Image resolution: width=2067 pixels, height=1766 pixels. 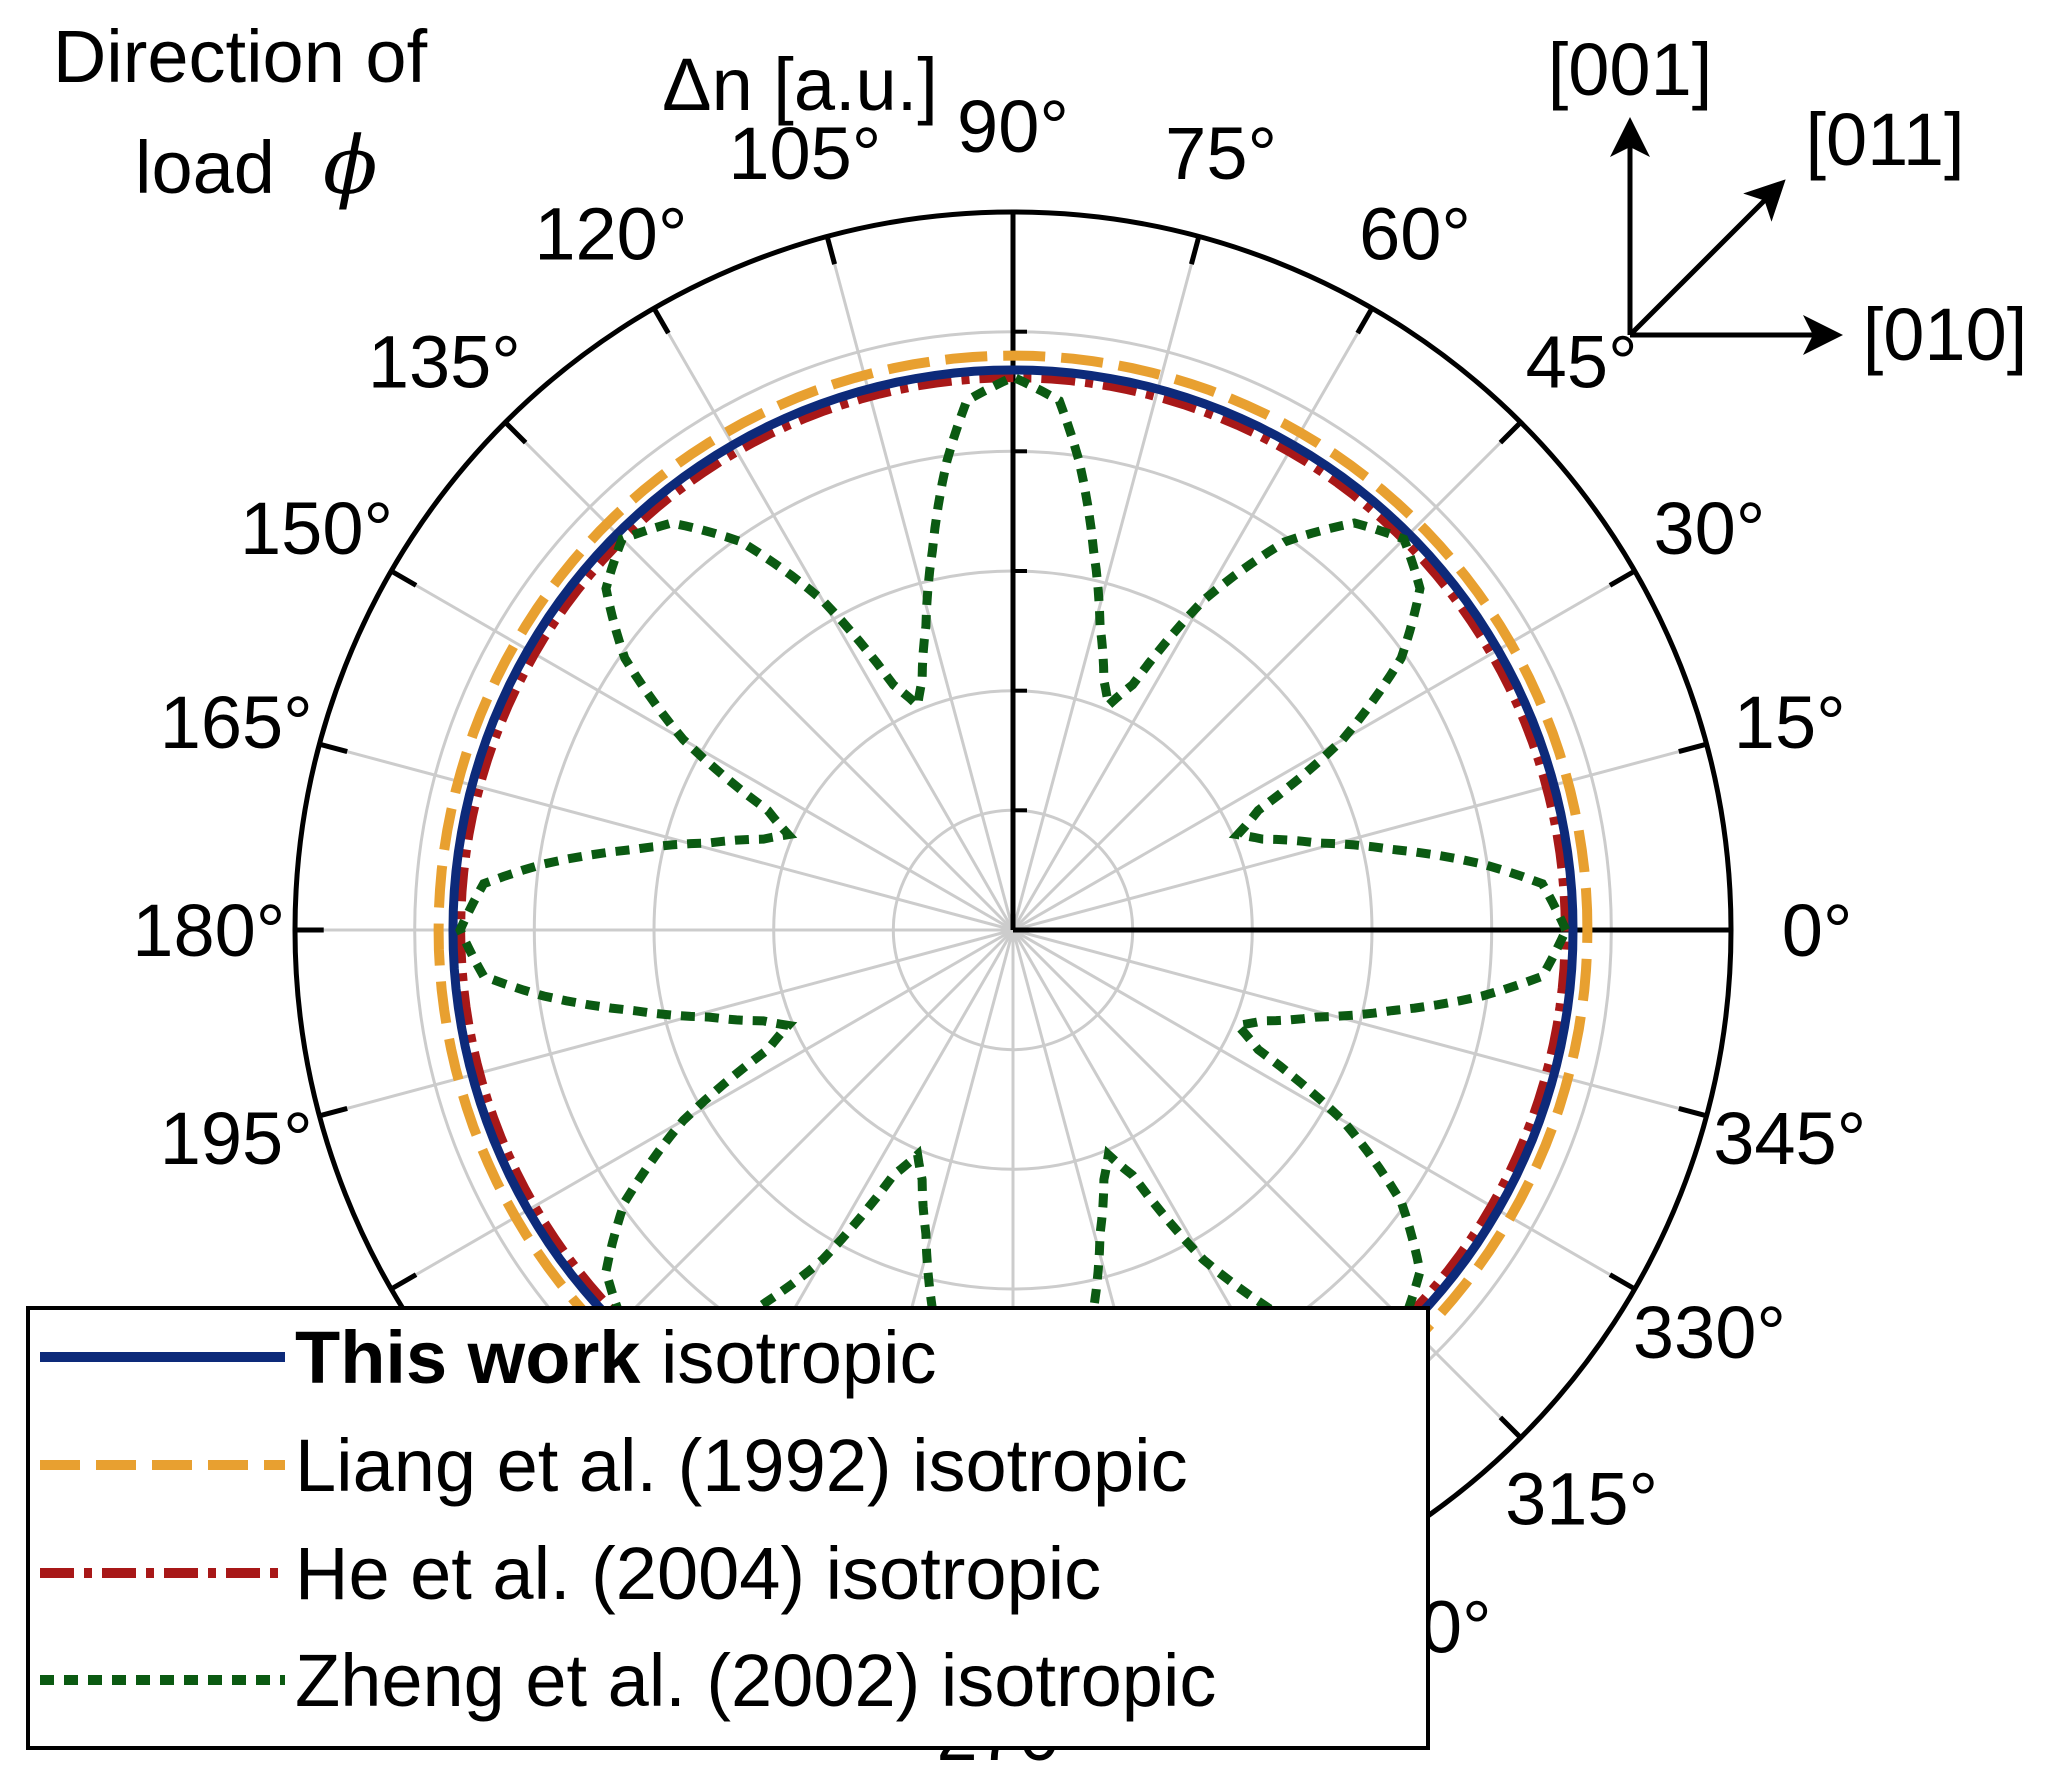 What do you see at coordinates (610, 234) in the screenshot?
I see `angle-label-120: 120°` at bounding box center [610, 234].